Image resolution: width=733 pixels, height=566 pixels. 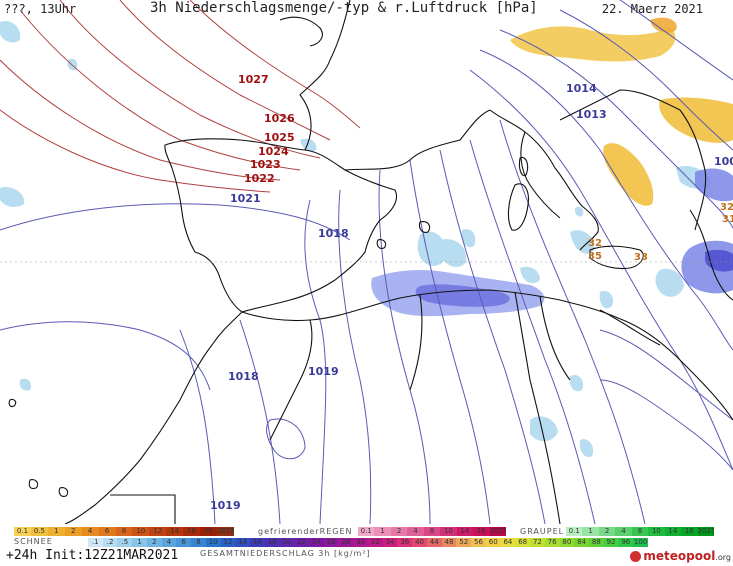 I want to click on snow-scale-swatch: 40, so click(x=419, y=542).